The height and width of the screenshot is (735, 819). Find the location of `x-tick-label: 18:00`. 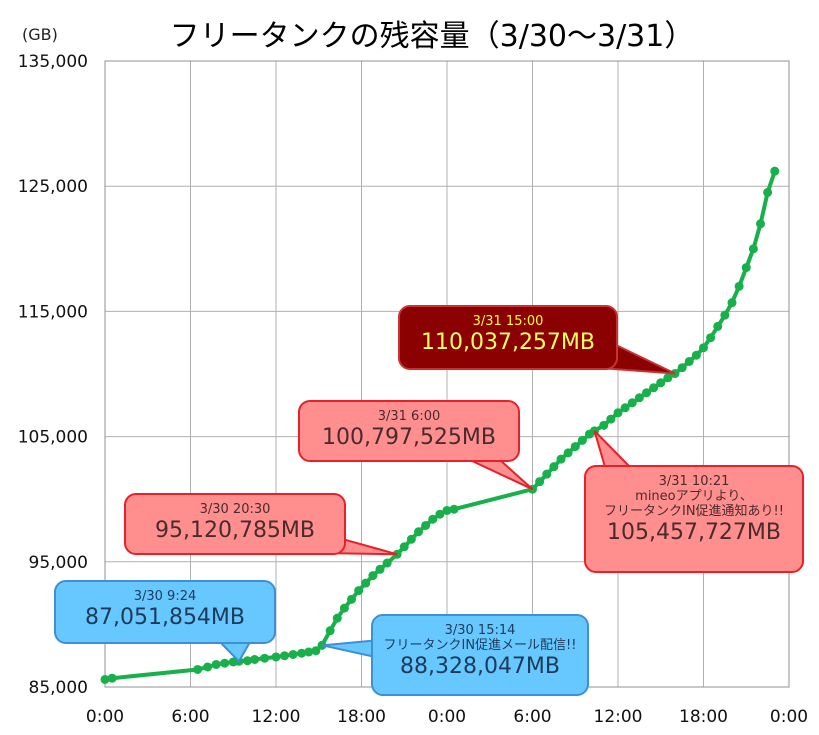

x-tick-label: 18:00 is located at coordinates (703, 717).